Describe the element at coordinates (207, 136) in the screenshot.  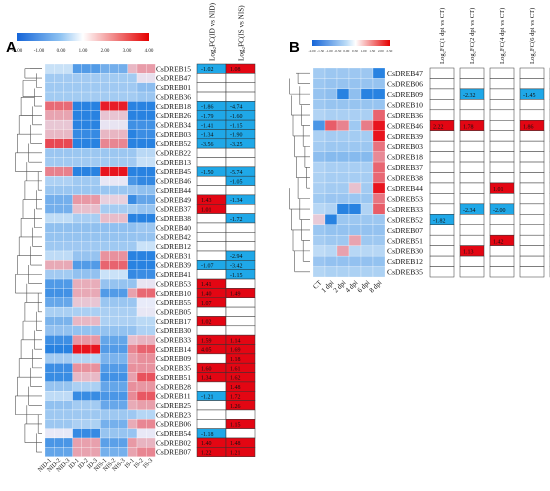
I see `fold-change-value: -1.34` at that location.